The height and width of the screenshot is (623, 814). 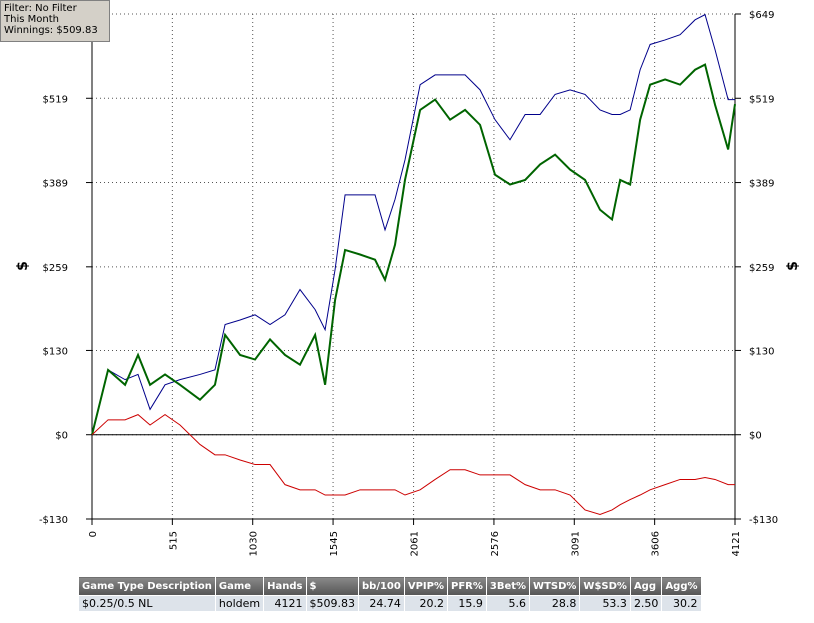 What do you see at coordinates (40, 8) in the screenshot?
I see `filter-line: Filter: No Filter` at bounding box center [40, 8].